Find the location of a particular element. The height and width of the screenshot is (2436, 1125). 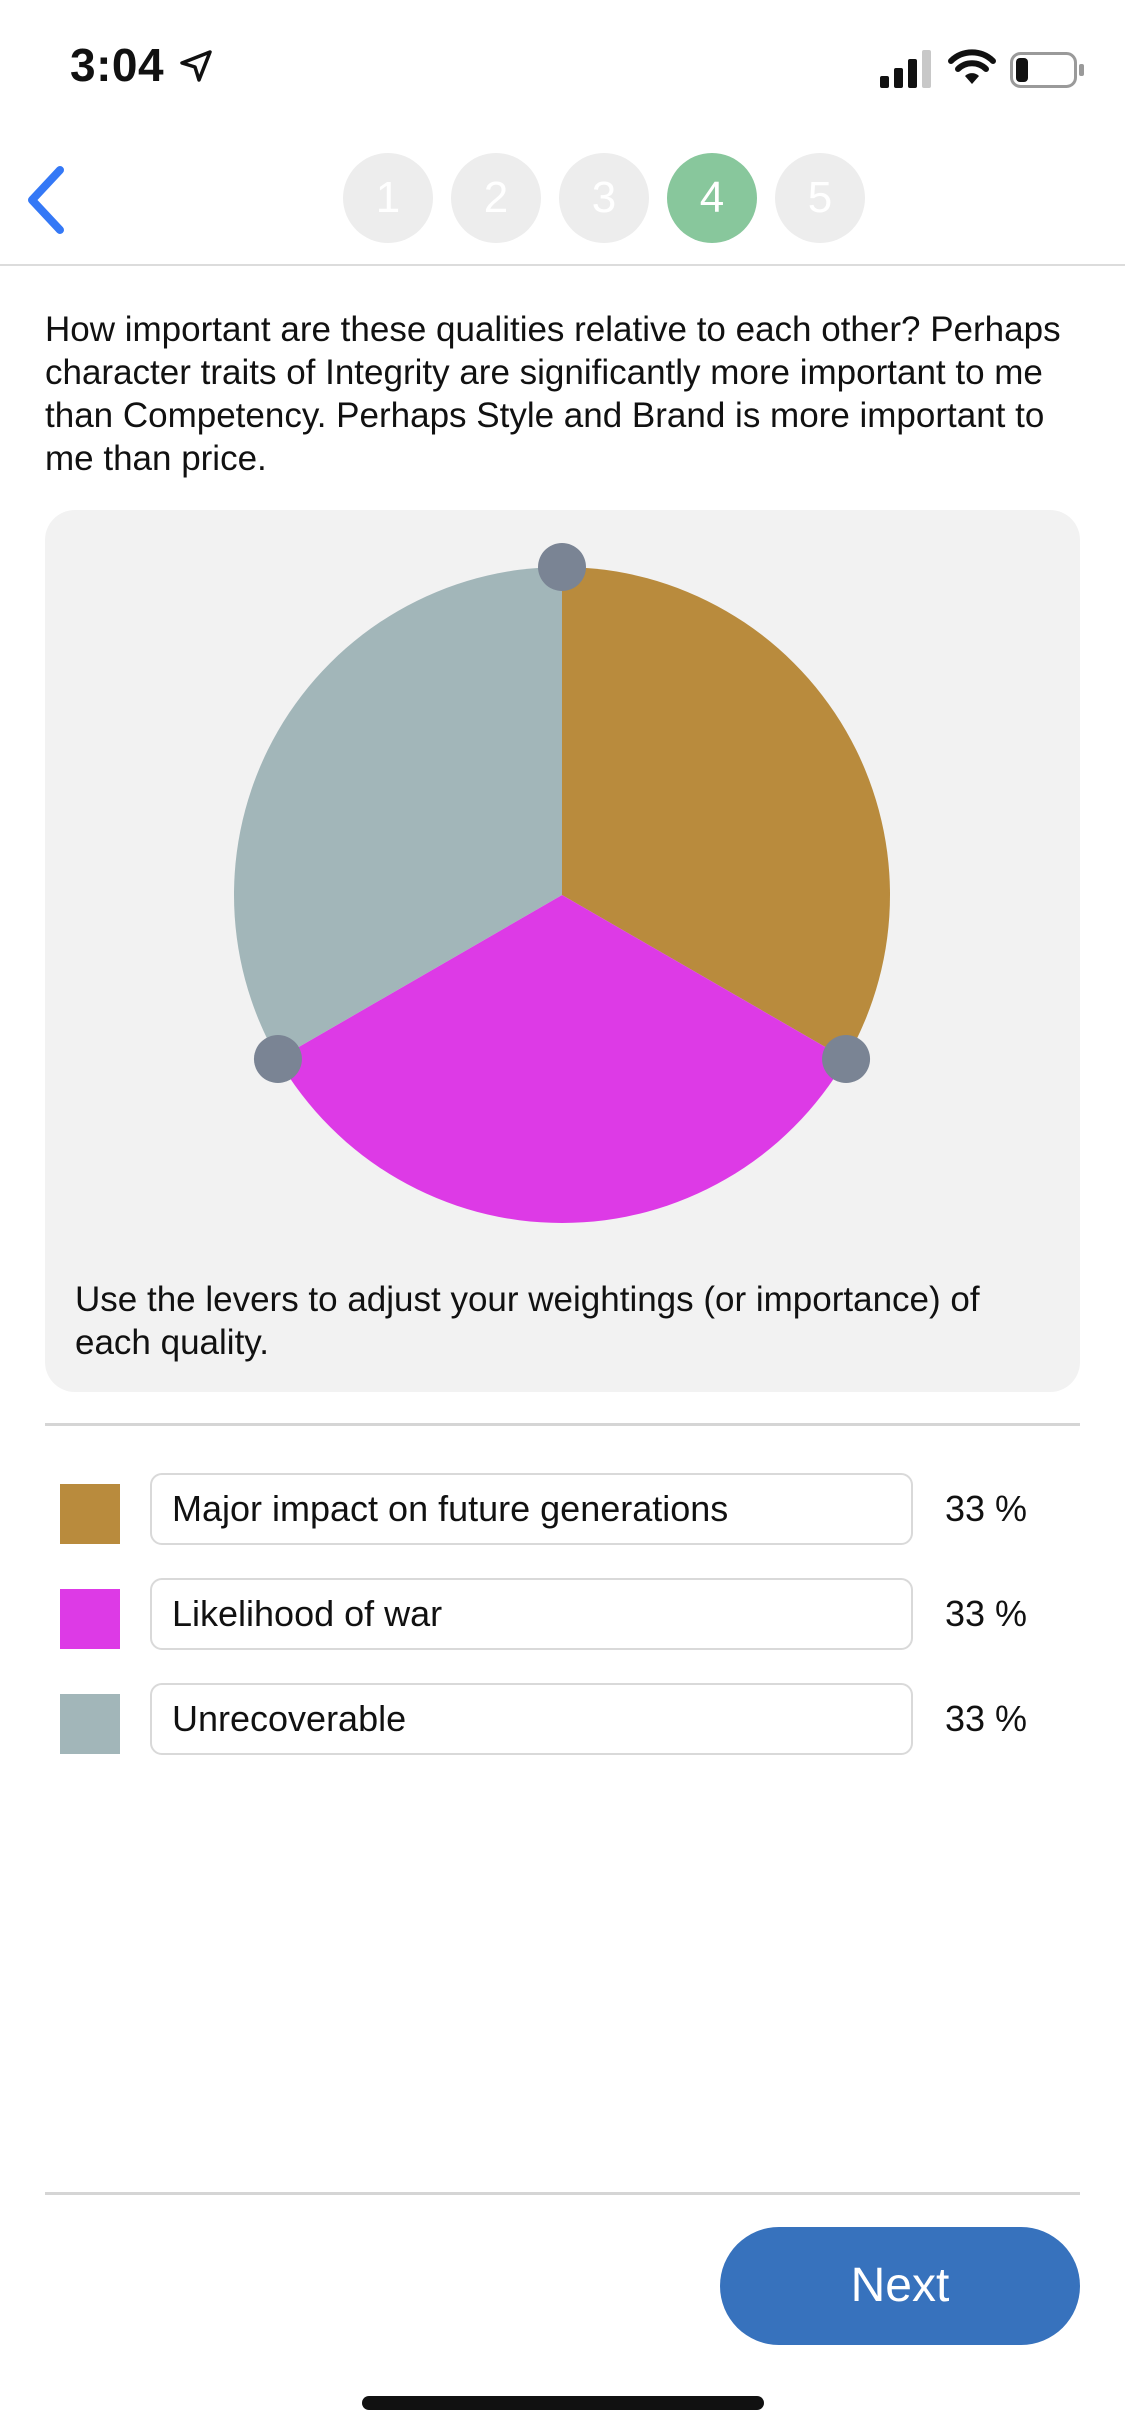

step-1: 1 is located at coordinates (388, 198).